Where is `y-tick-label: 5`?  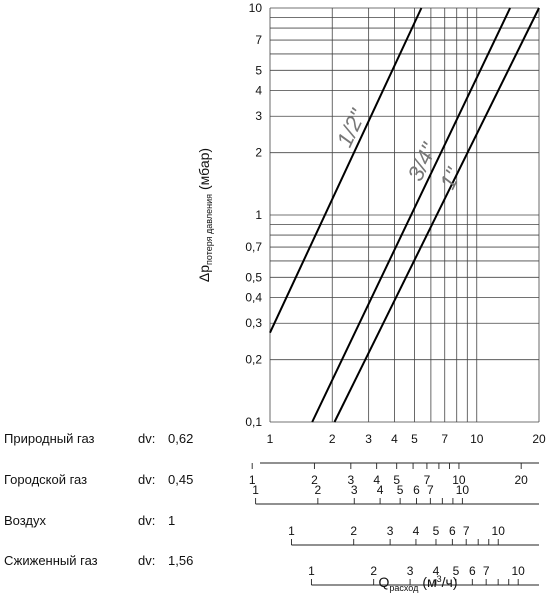 y-tick-label: 5 is located at coordinates (258, 70).